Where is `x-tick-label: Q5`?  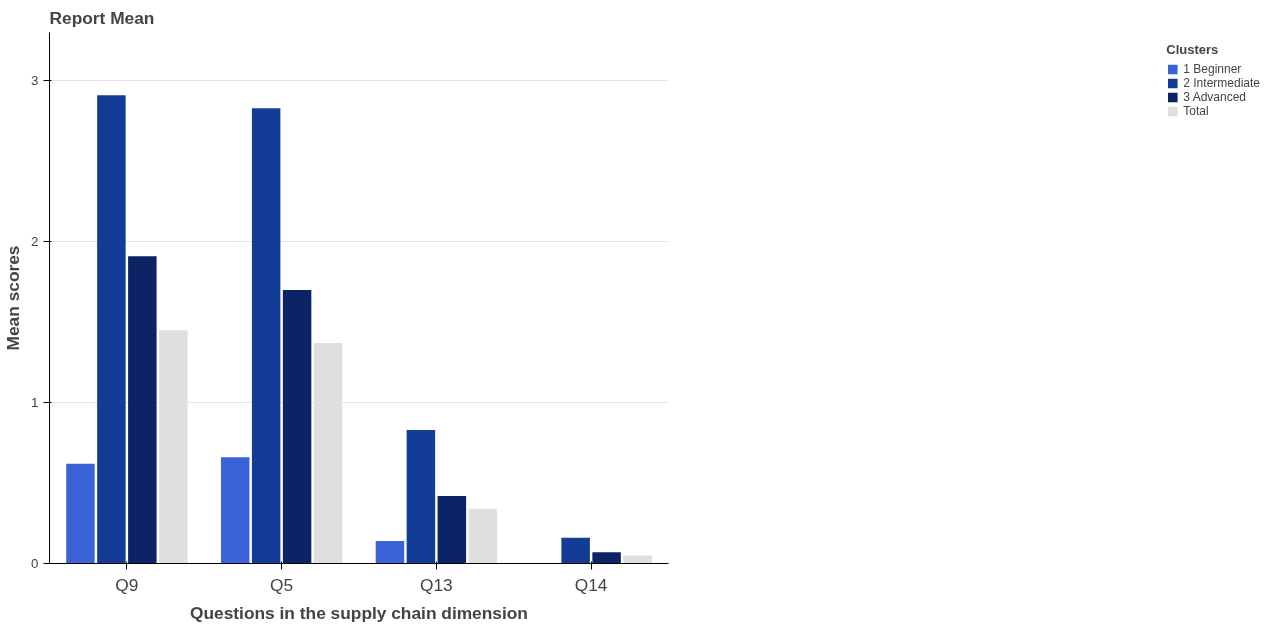
x-tick-label: Q5 is located at coordinates (282, 584).